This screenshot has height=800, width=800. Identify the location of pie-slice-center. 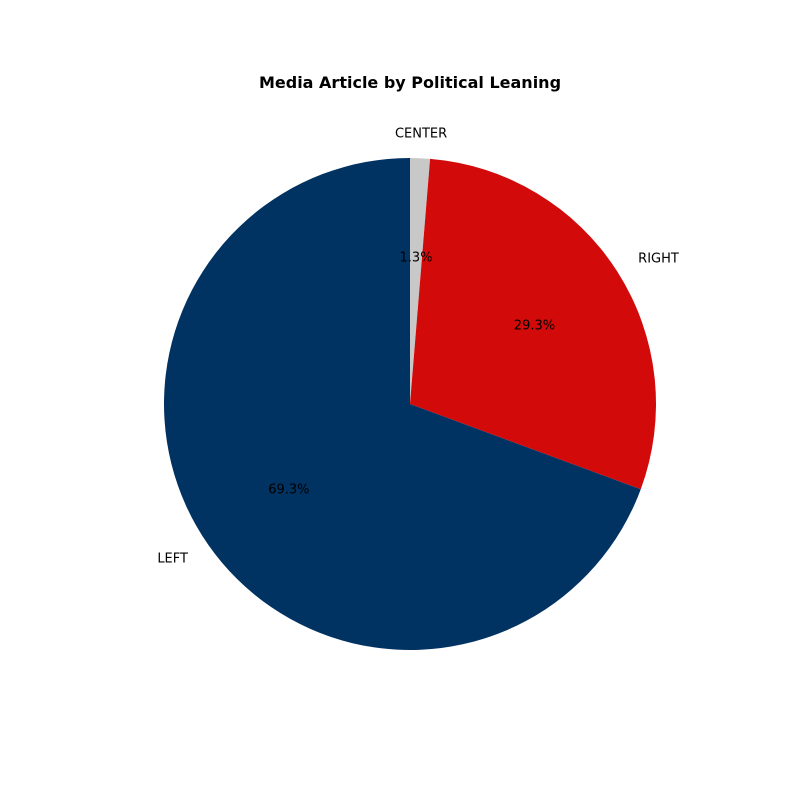
(420, 281).